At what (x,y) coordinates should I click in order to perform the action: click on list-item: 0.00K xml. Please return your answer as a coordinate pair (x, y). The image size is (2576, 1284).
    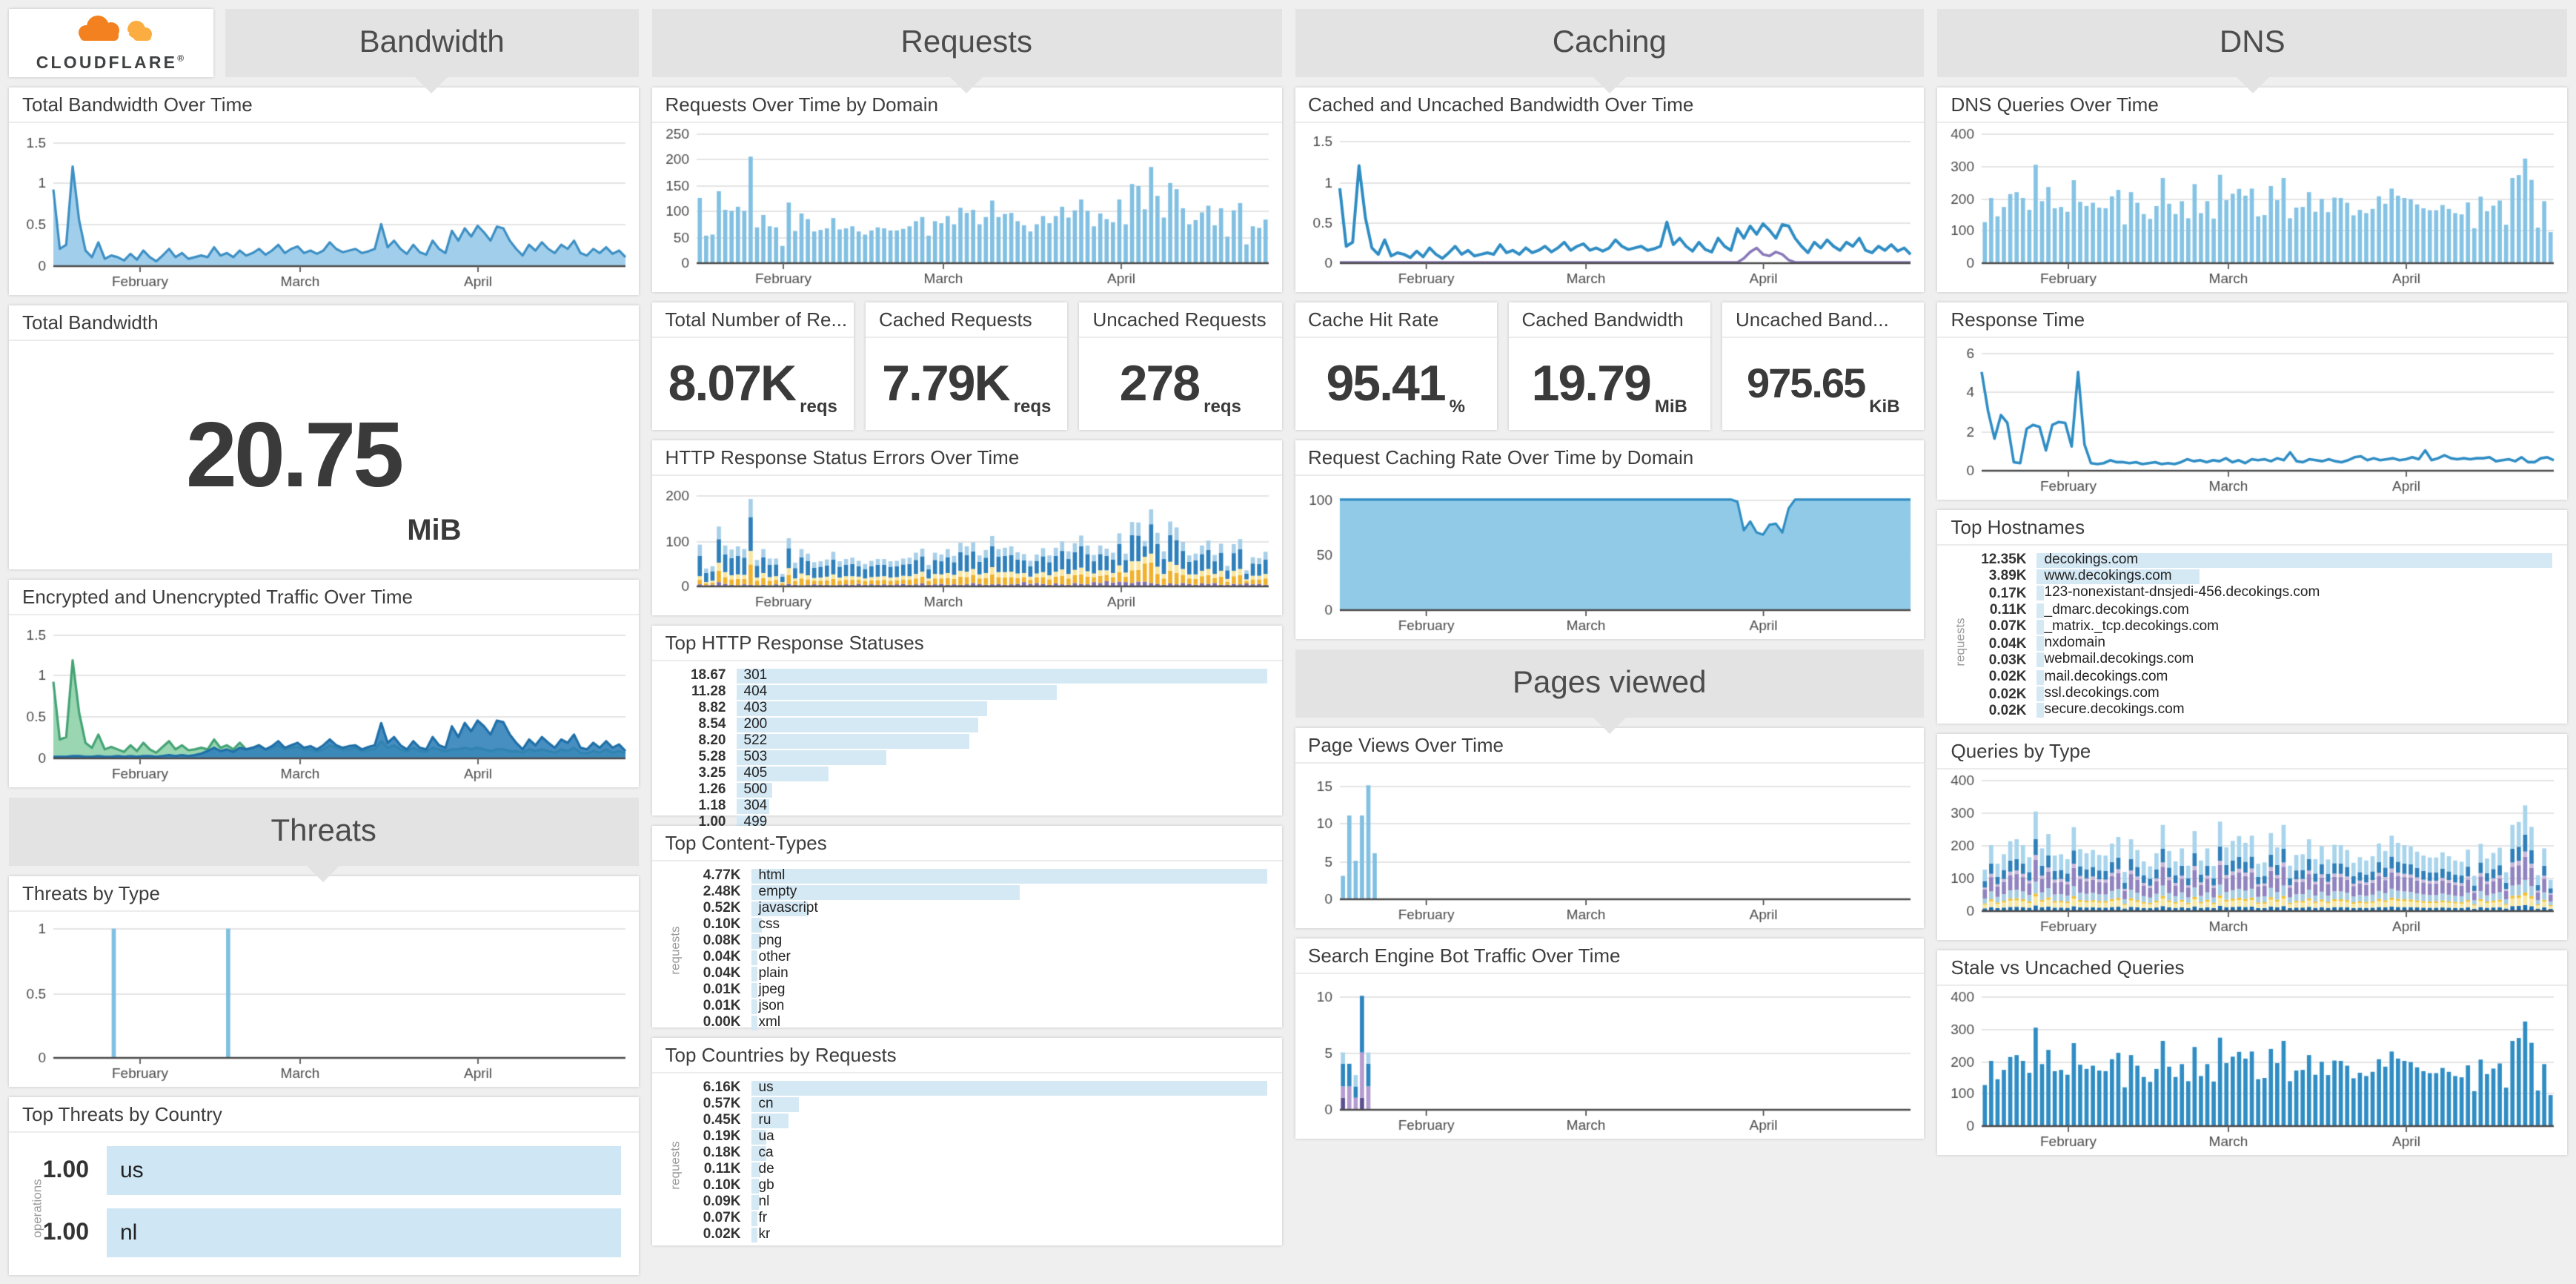
    Looking at the image, I should click on (972, 1022).